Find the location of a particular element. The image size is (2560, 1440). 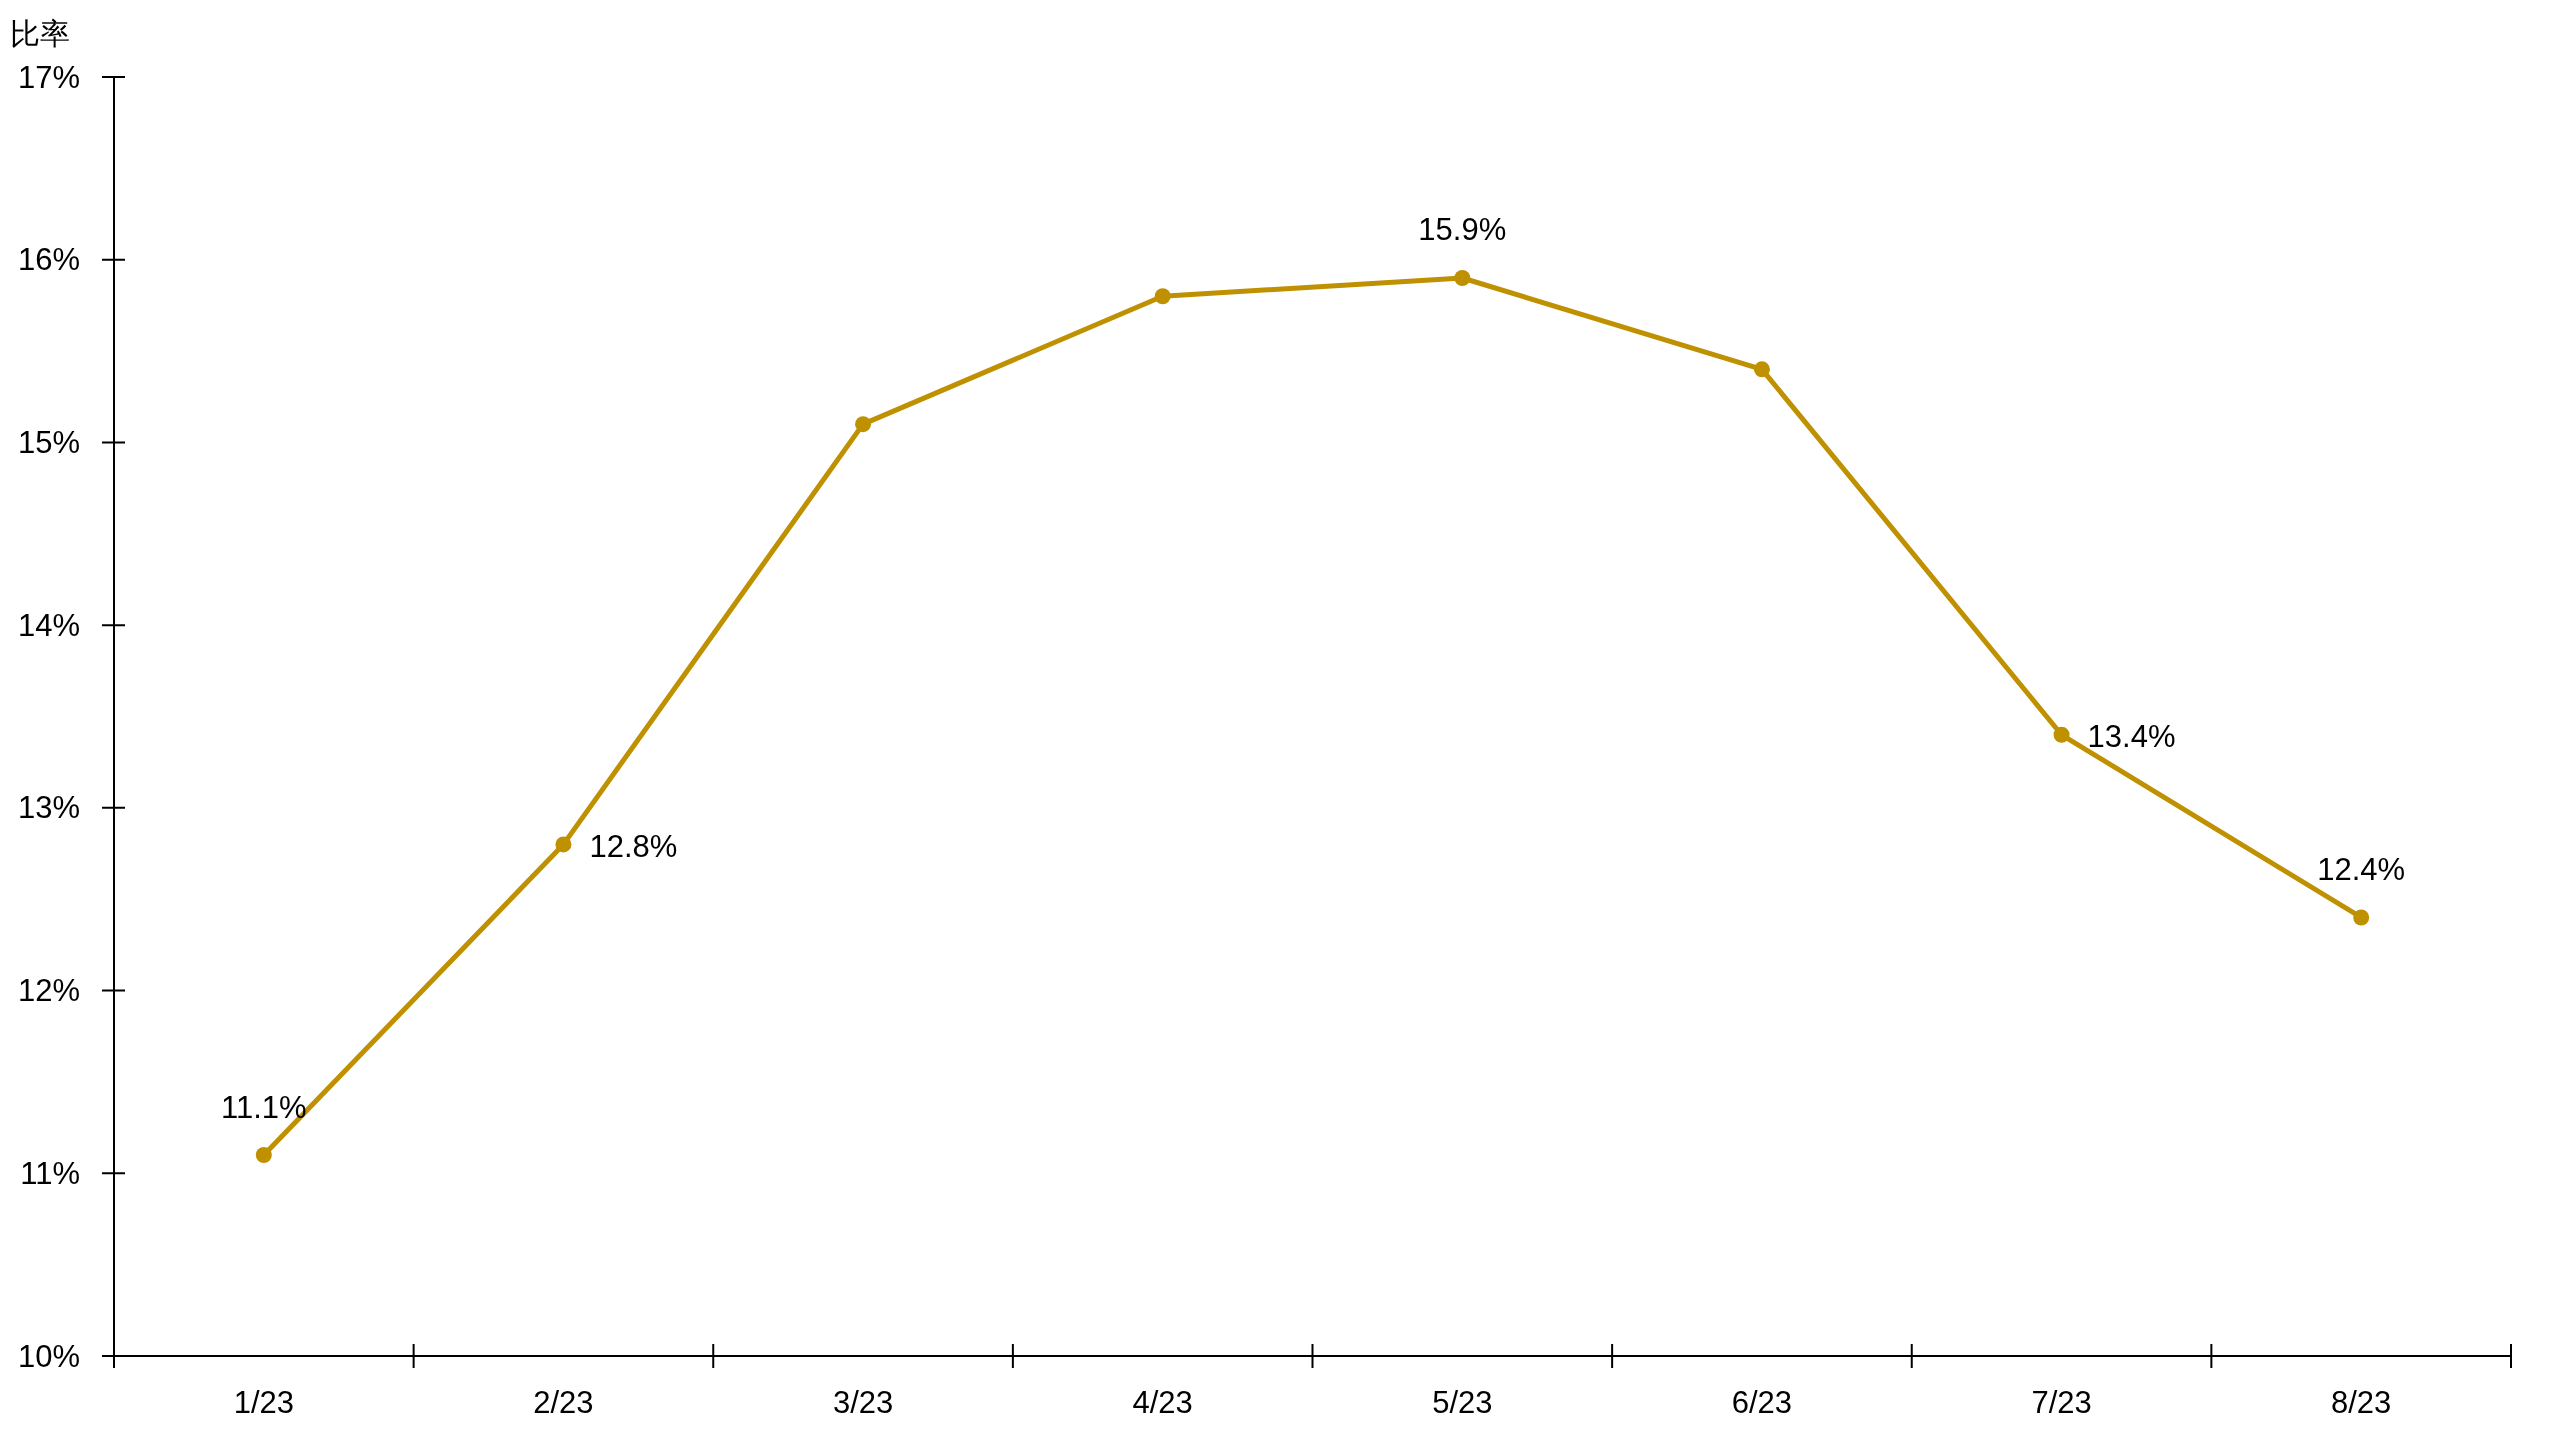

ylabel: 比率 is located at coordinates (40, 33).